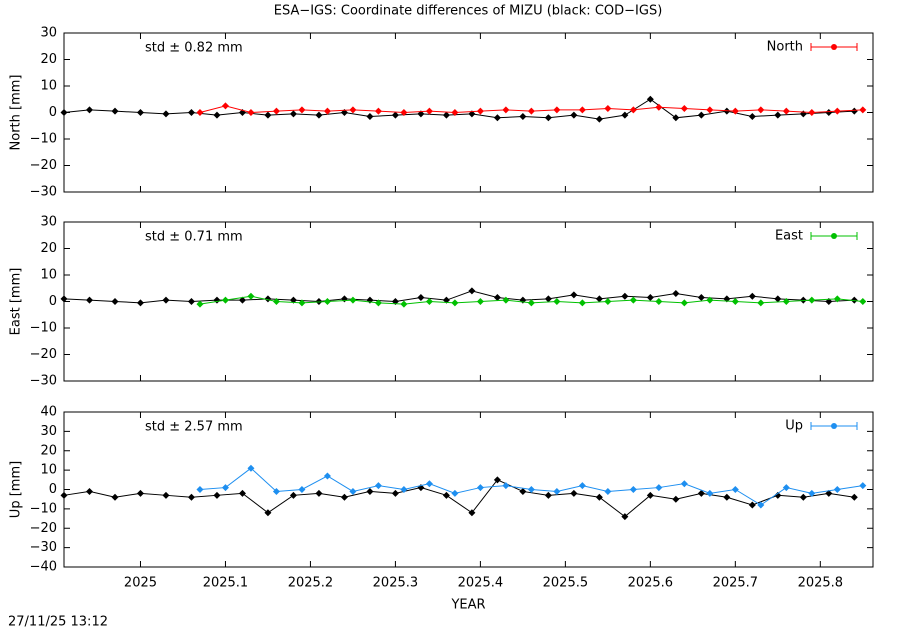  What do you see at coordinates (566, 583) in the screenshot?
I see `x-tick-label: 2025.5` at bounding box center [566, 583].